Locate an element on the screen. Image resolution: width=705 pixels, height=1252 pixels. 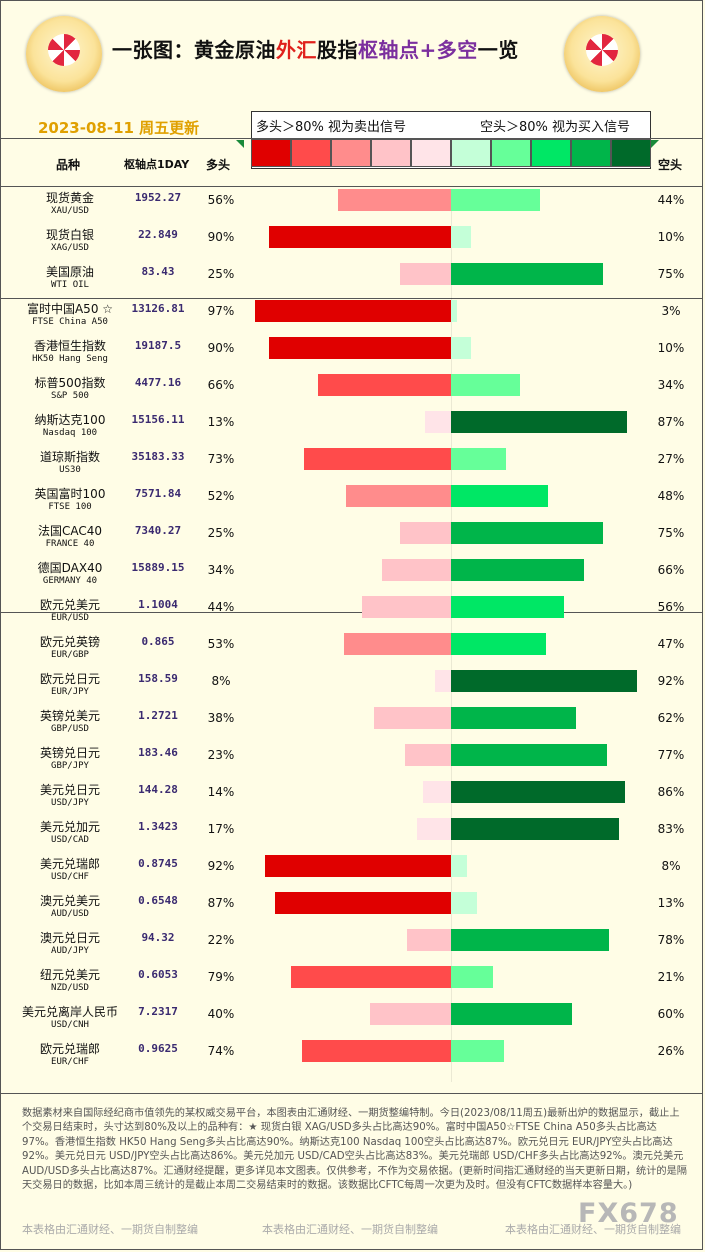
instrument-name: 标普500指数 is located at coordinates (70, 383).